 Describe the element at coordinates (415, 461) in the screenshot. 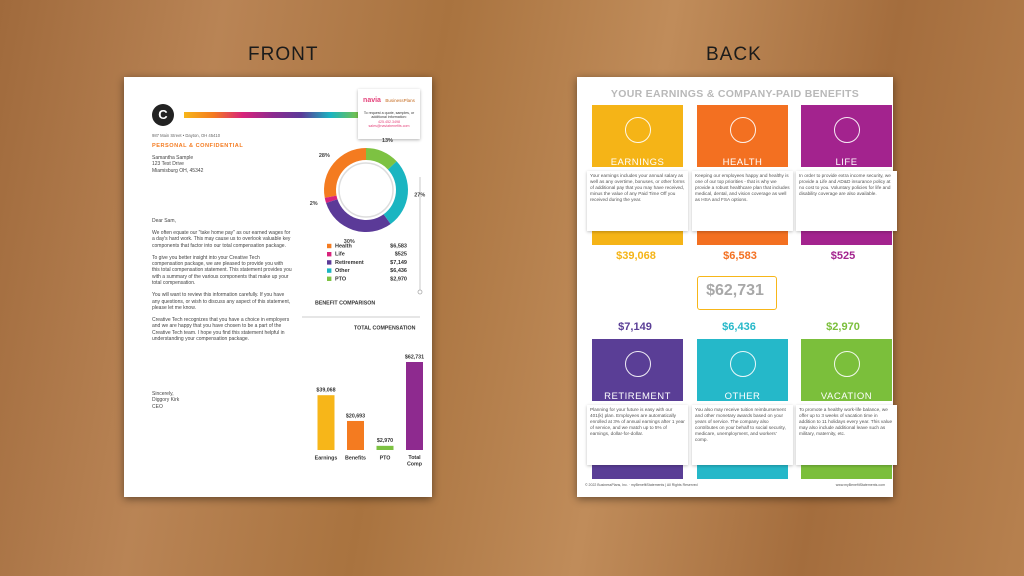

I see `bar-category-label: Total Comp` at that location.